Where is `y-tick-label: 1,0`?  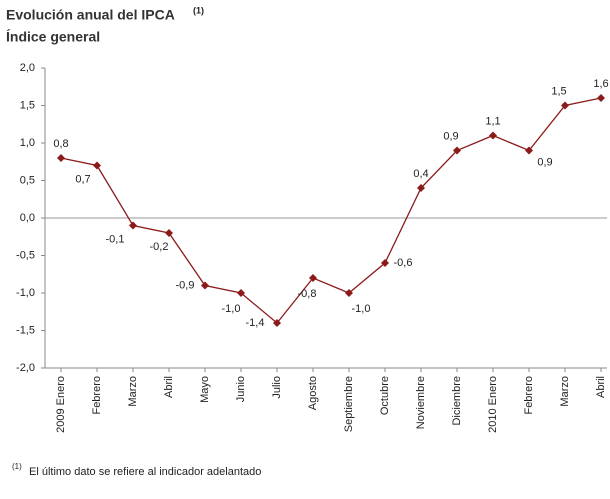
y-tick-label: 1,0 is located at coordinates (27, 143).